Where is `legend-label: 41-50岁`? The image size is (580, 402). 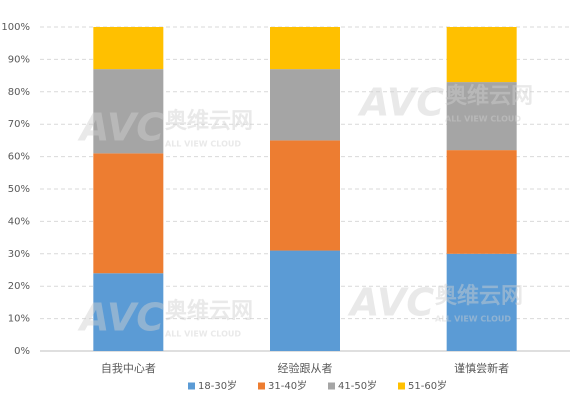 legend-label: 41-50岁 is located at coordinates (357, 385).